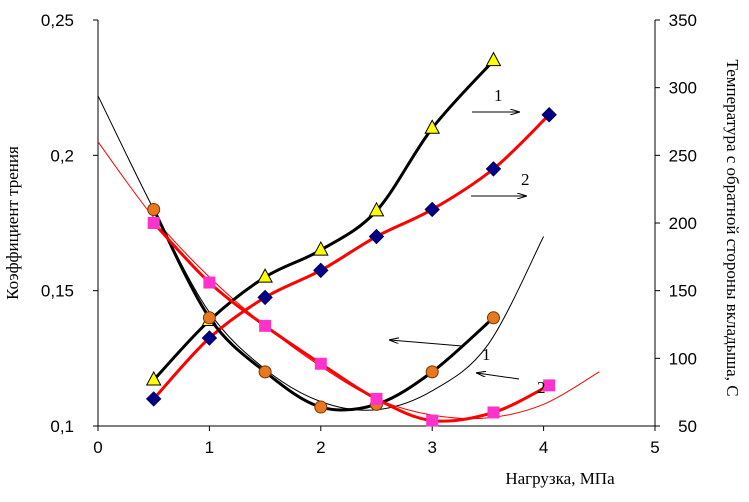 The width and height of the screenshot is (749, 502). I want to click on annotation-friction-1: 1, so click(440, 352).